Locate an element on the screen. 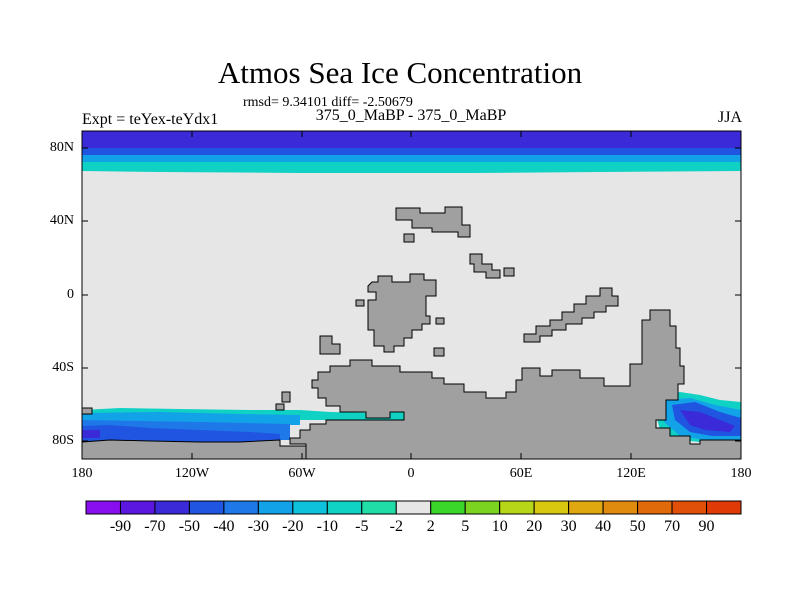  colorbar is located at coordinates (413, 507).